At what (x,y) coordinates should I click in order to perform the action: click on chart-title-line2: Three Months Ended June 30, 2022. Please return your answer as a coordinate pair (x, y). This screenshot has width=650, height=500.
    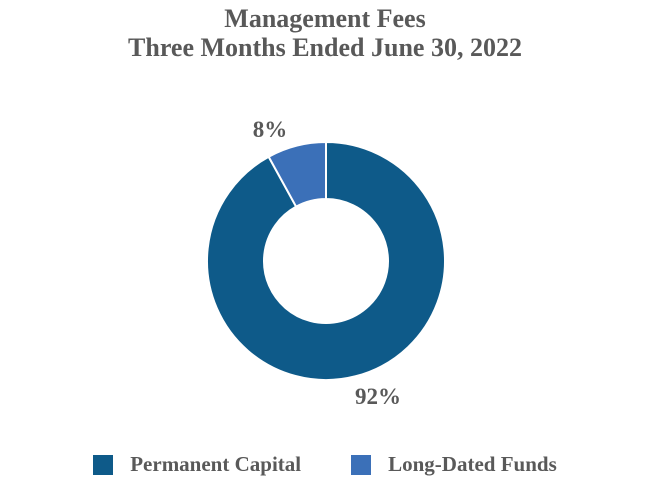
    Looking at the image, I should click on (325, 47).